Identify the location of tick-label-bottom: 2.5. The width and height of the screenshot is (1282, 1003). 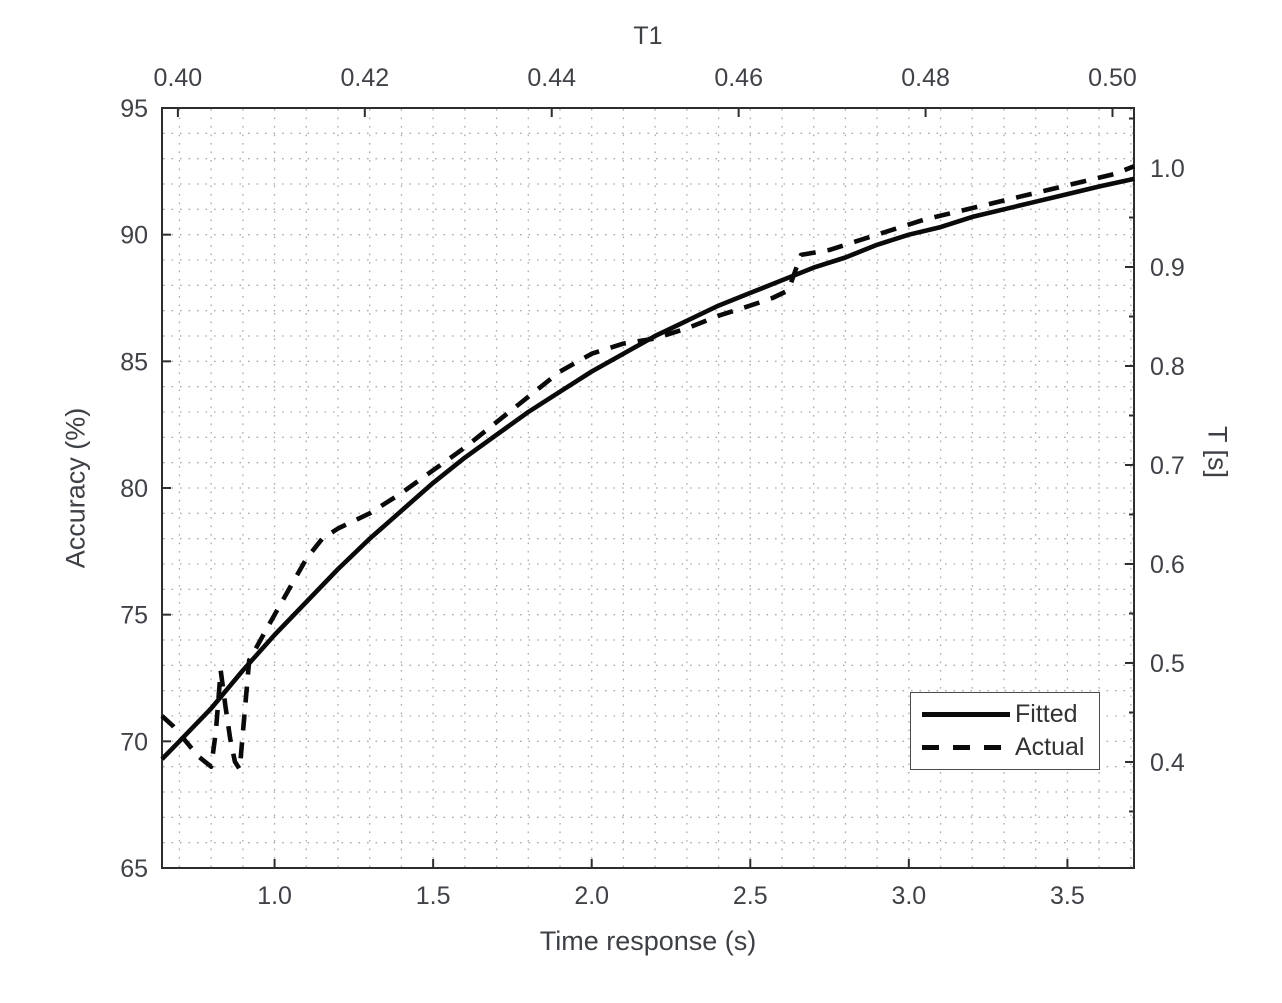
(750, 896).